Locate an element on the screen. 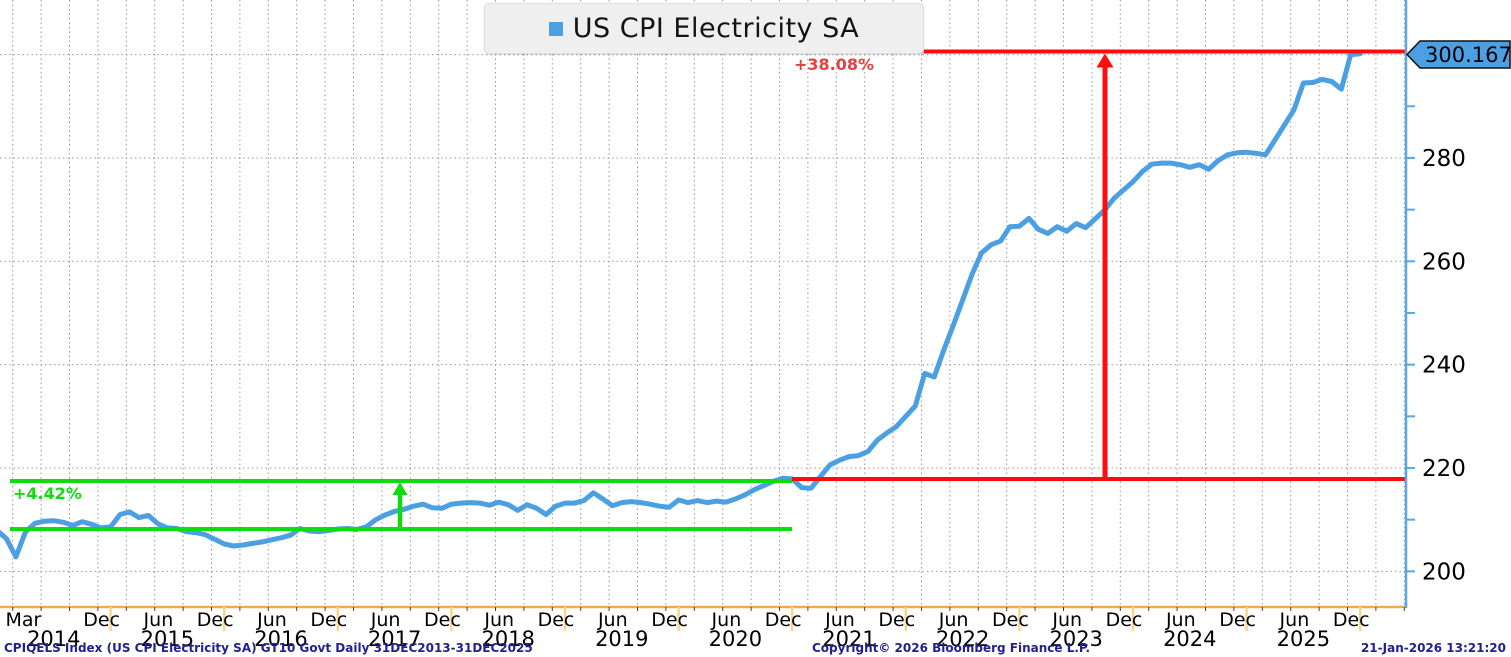  series-color-swatch-icon is located at coordinates (555, 28).